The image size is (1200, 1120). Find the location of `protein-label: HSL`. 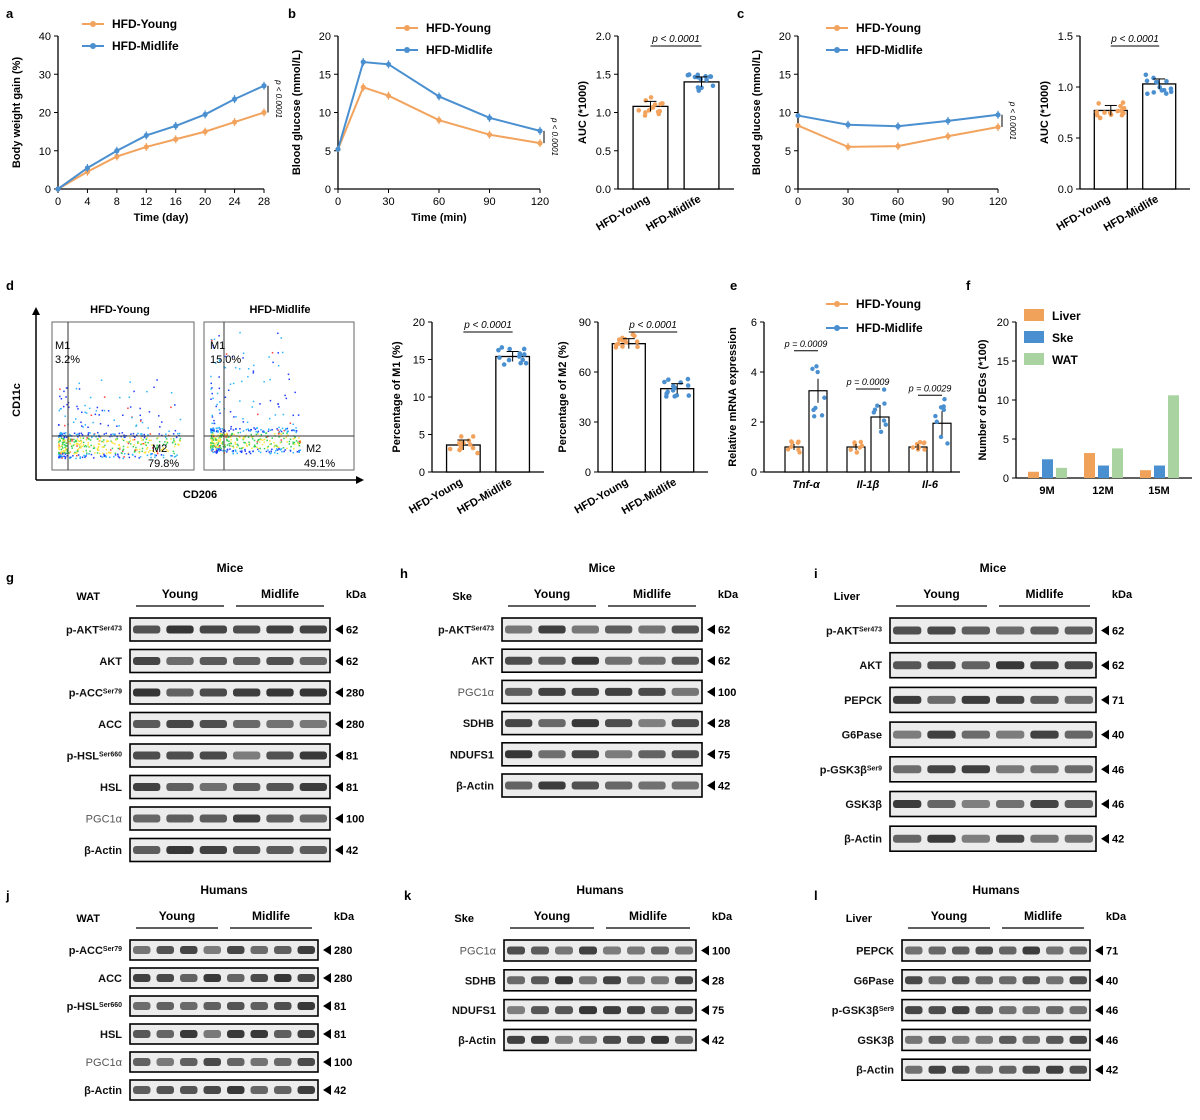

protein-label: HSL is located at coordinates (111, 1035).